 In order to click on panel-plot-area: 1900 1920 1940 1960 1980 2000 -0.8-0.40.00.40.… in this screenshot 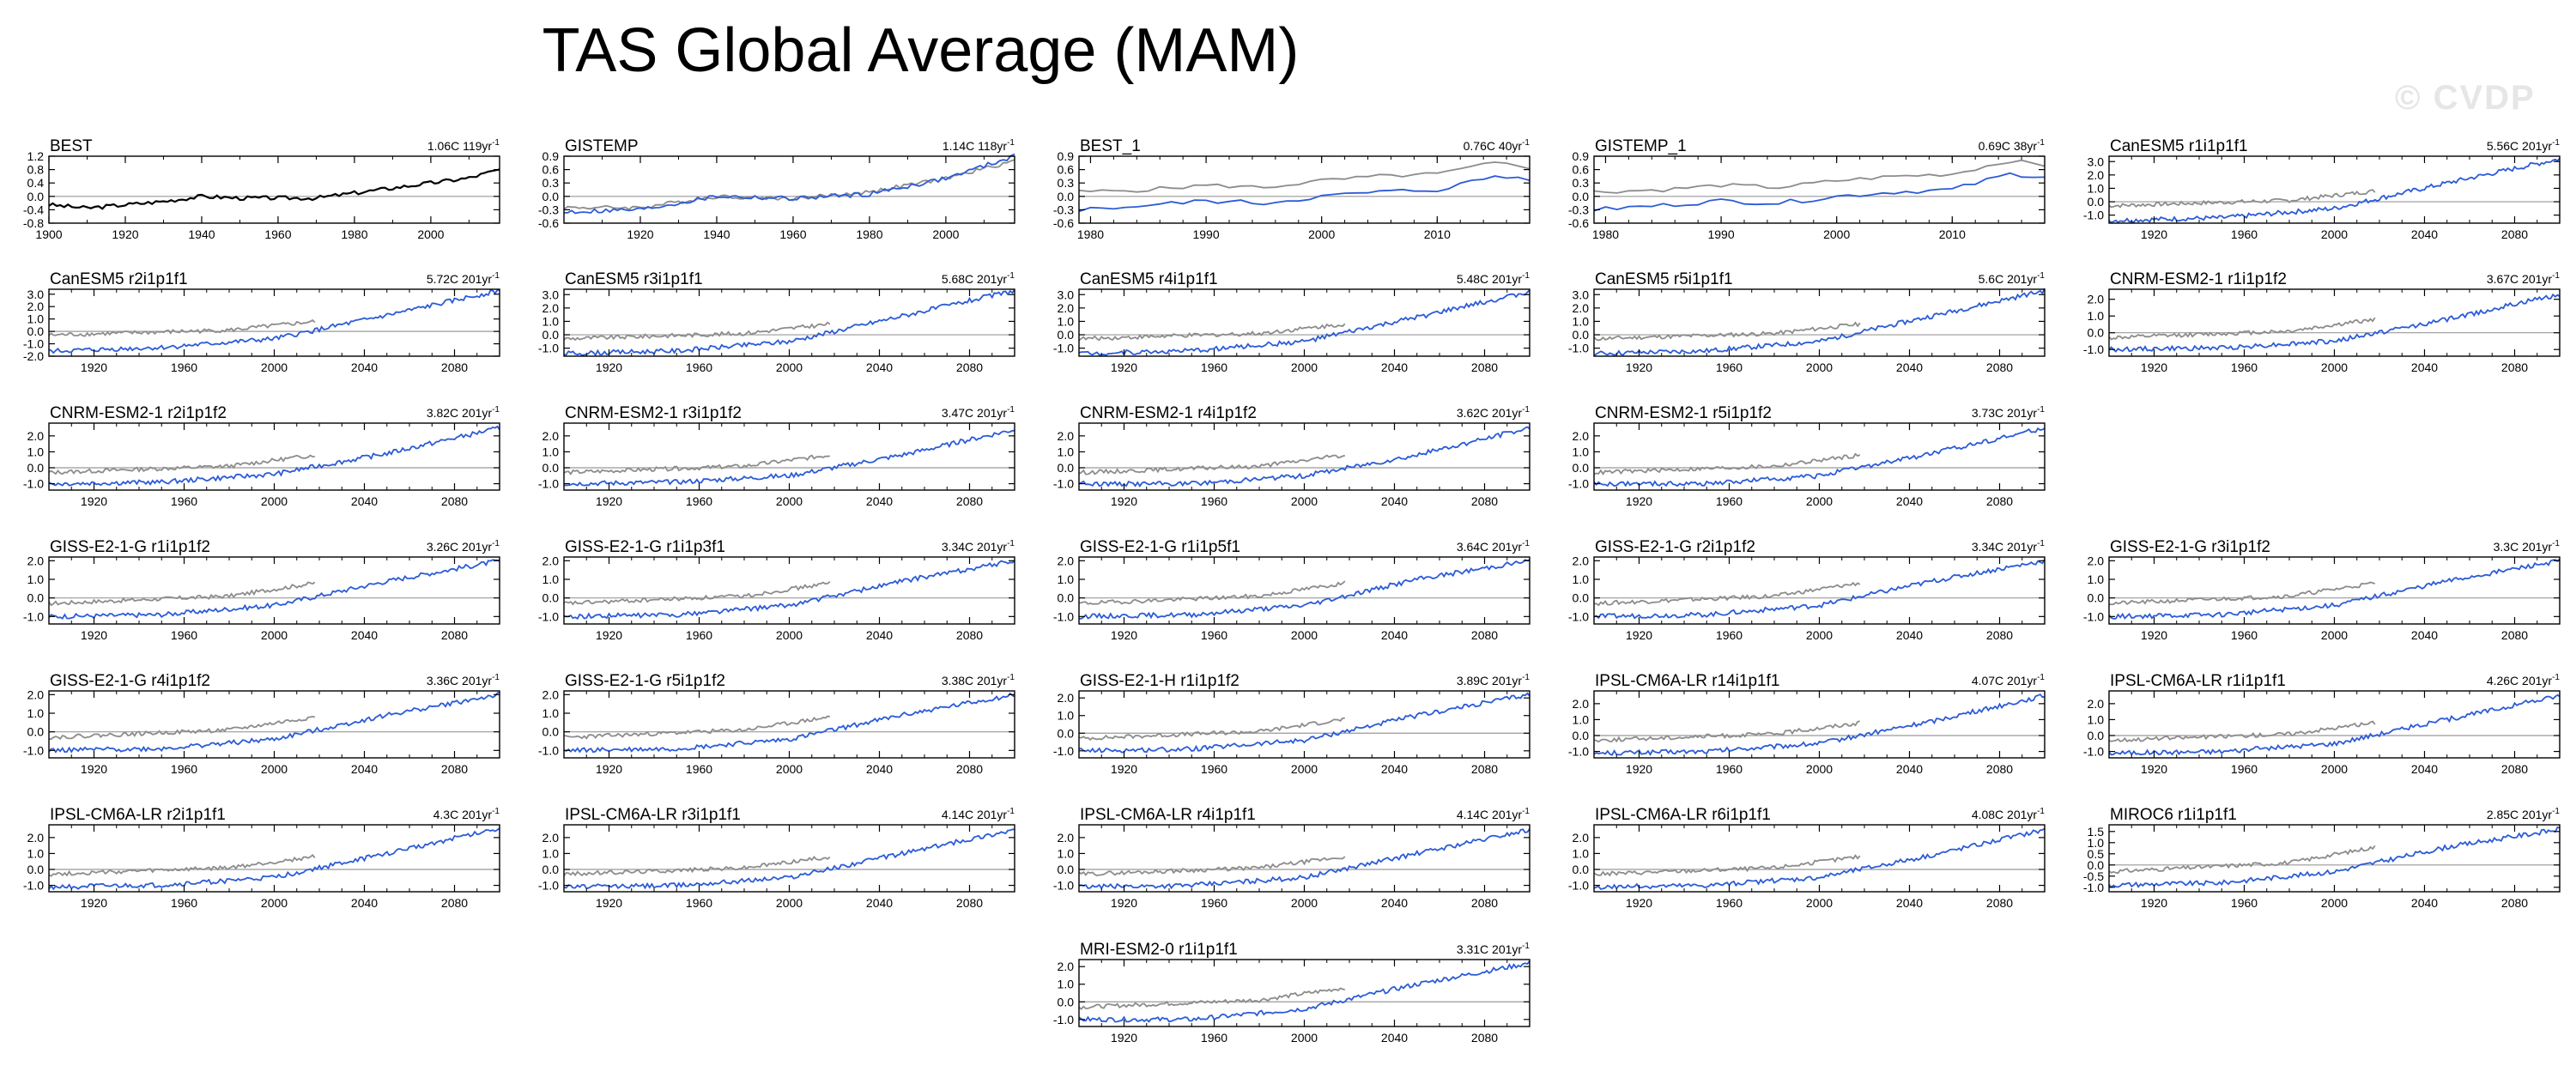, I will do `click(261, 189)`.